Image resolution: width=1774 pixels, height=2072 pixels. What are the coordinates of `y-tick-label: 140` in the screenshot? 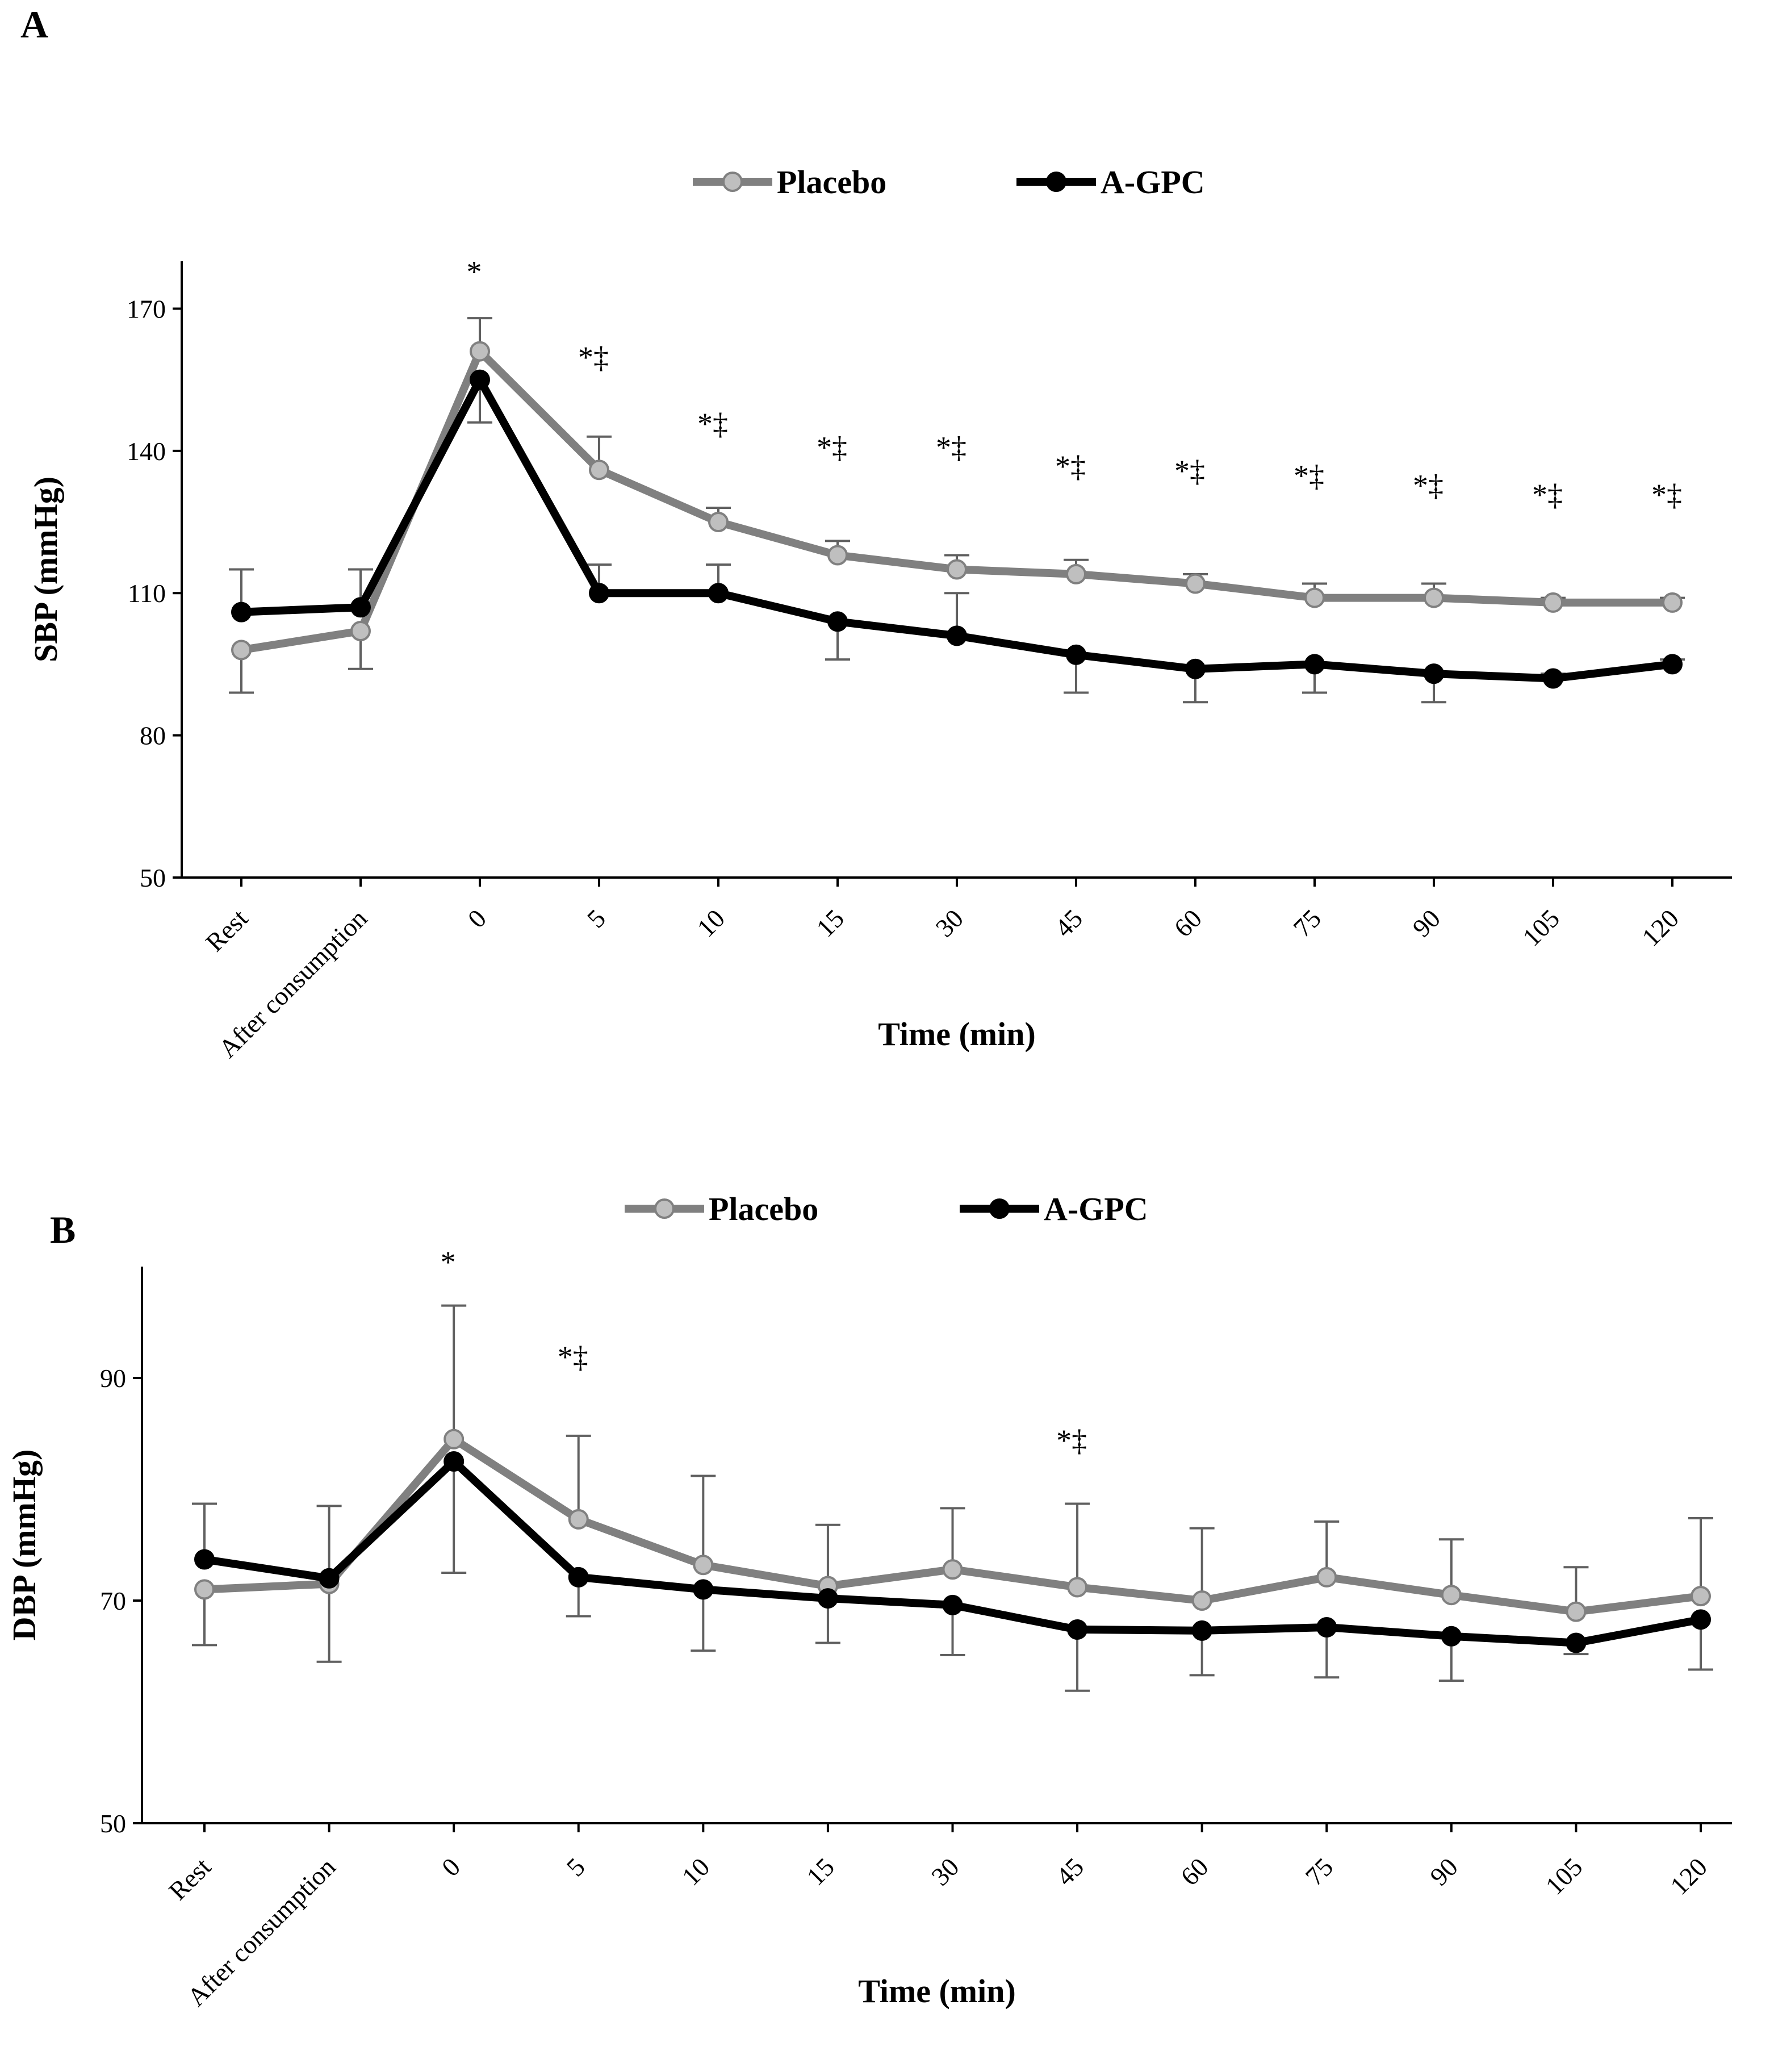 It's located at (146, 452).